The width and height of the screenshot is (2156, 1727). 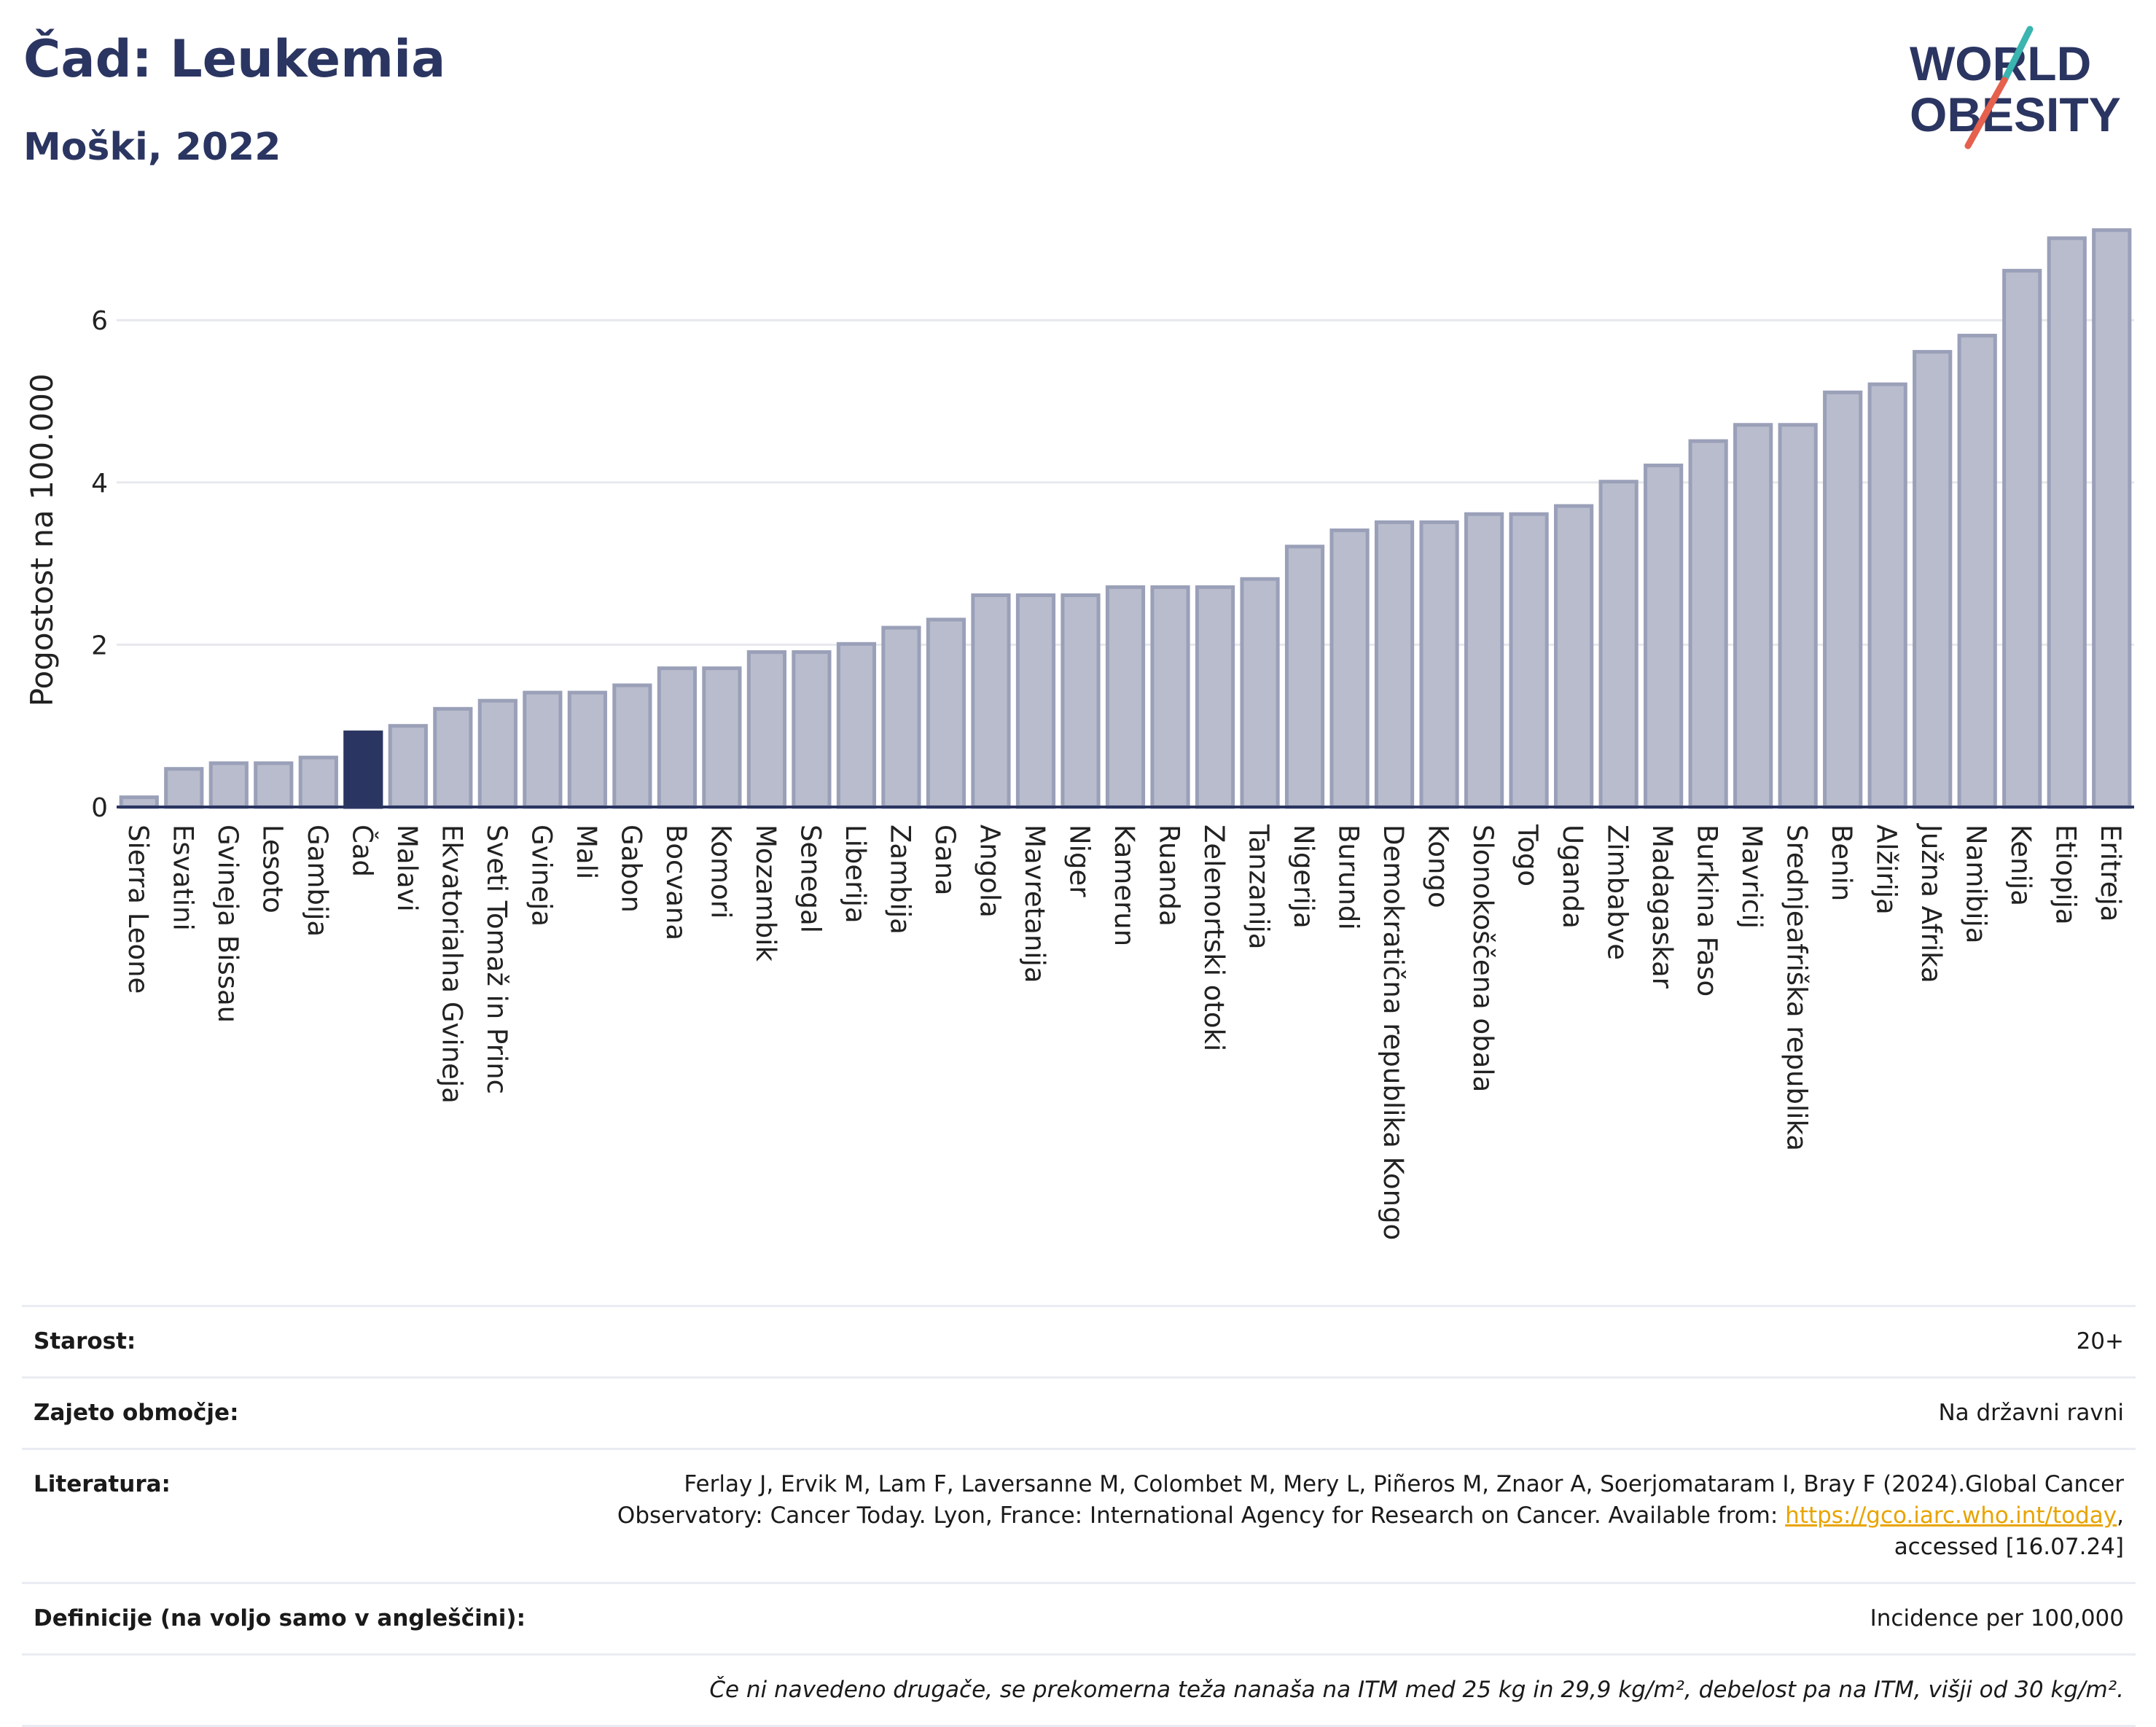 I want to click on definitions-value: Incidence per 100,000, so click(x=1997, y=1618).